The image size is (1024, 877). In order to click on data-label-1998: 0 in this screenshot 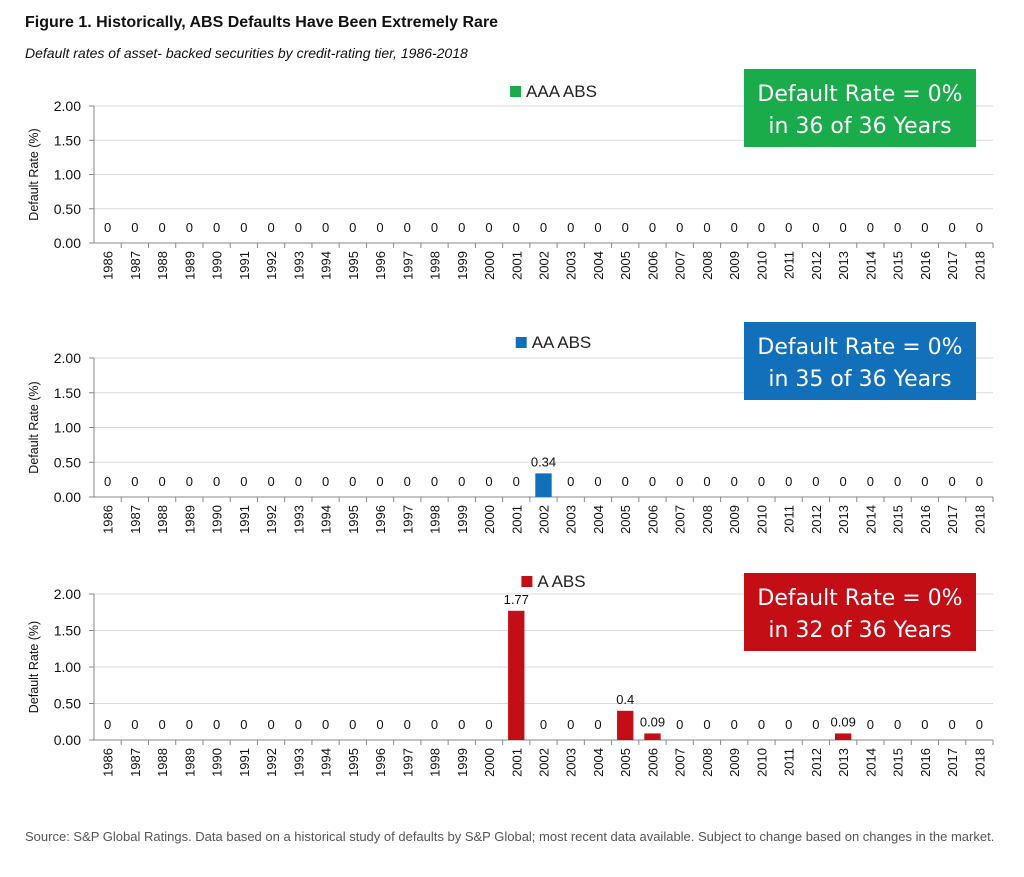, I will do `click(434, 227)`.